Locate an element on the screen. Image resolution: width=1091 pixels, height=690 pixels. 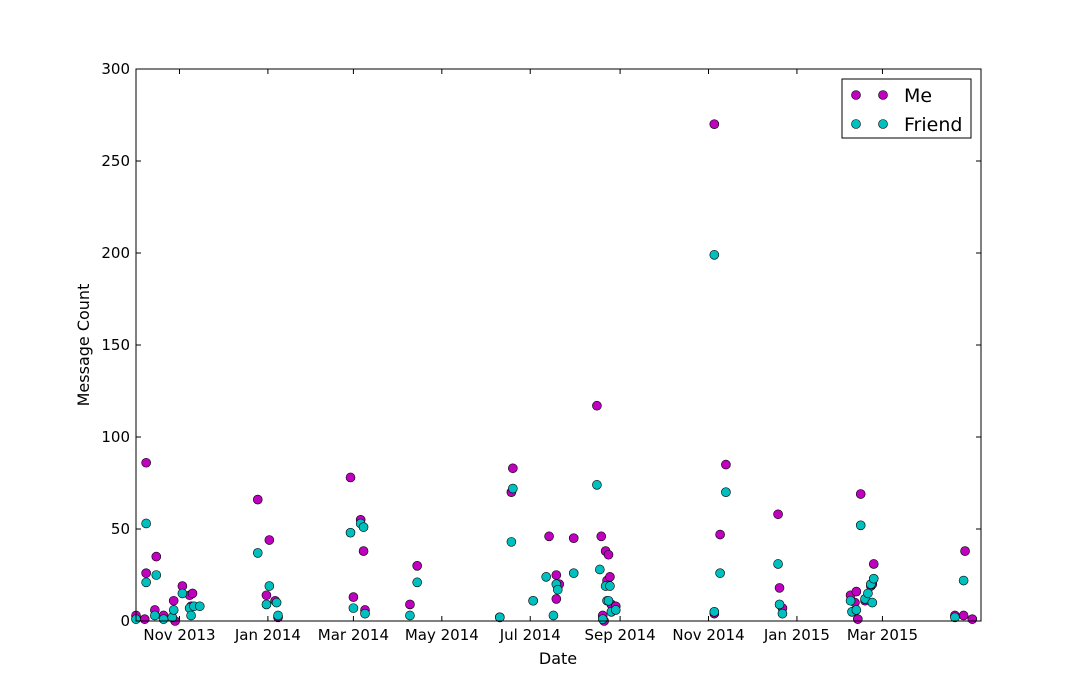
y-tick-label: 100 is located at coordinates (115, 437).